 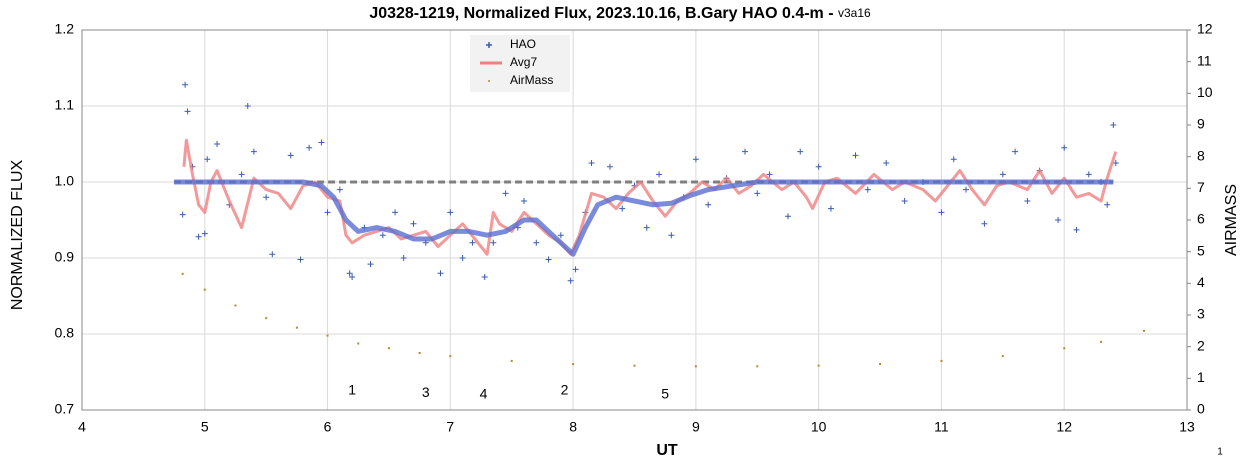 I want to click on legend-label: AirMass, so click(x=531, y=80).